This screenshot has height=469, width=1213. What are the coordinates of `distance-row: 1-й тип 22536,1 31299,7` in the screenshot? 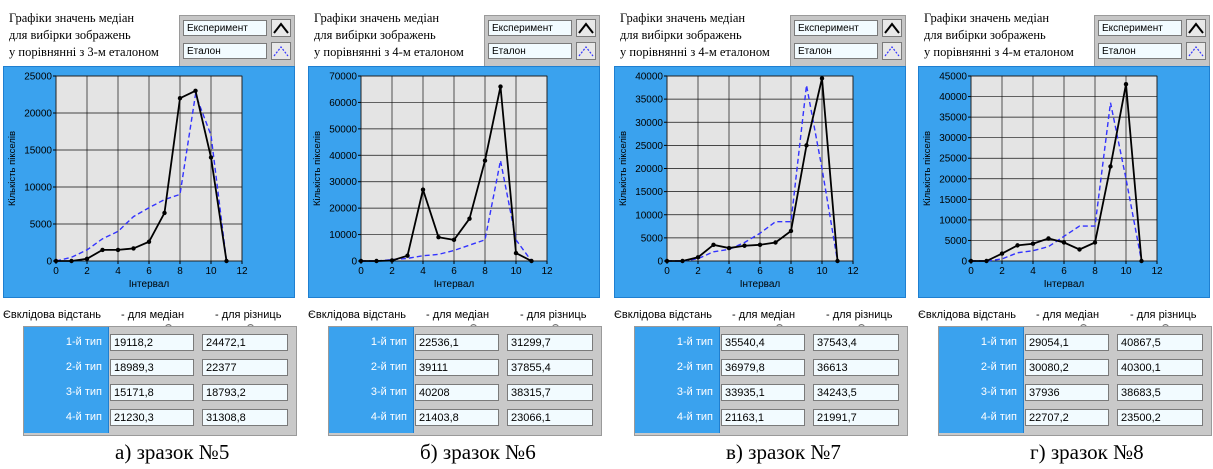 It's located at (465, 344).